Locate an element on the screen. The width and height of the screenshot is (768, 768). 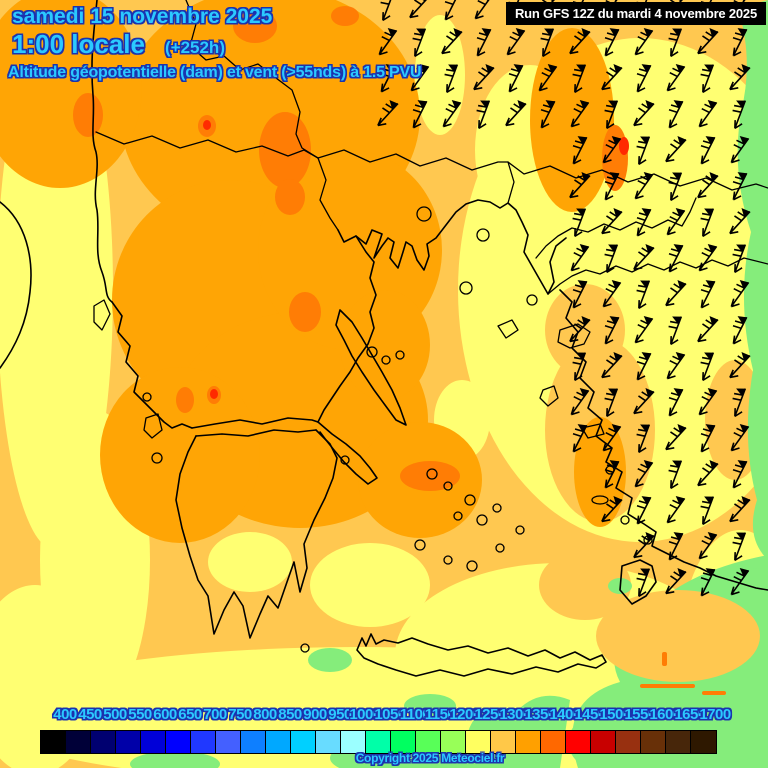
forecast-date: samedi 15 novembre 2025 is located at coordinates (142, 16).